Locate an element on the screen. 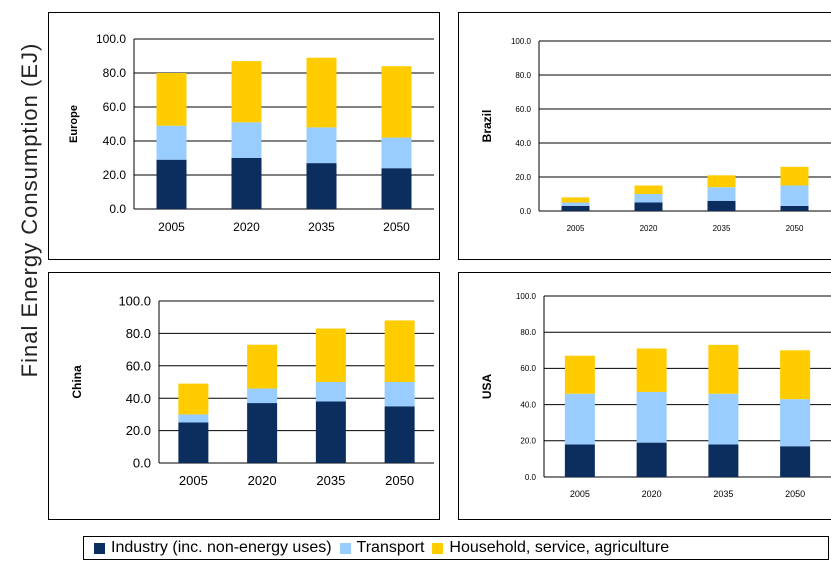 The height and width of the screenshot is (562, 831). legend-label-transport: Transport is located at coordinates (390, 547).